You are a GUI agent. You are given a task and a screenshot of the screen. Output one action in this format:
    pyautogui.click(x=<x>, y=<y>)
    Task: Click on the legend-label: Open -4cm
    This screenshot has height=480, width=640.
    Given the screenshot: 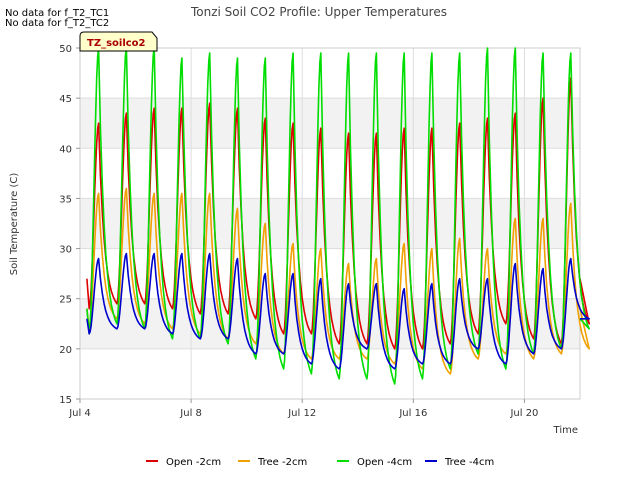 What is the action you would take?
    pyautogui.click(x=384, y=462)
    